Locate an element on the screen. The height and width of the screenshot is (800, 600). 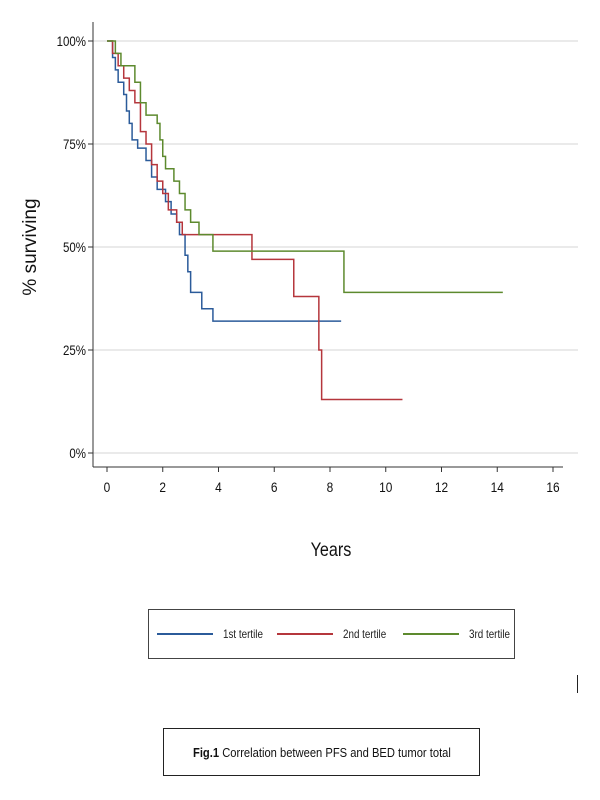
caption-prefix: Fig.1 is located at coordinates (205, 752).